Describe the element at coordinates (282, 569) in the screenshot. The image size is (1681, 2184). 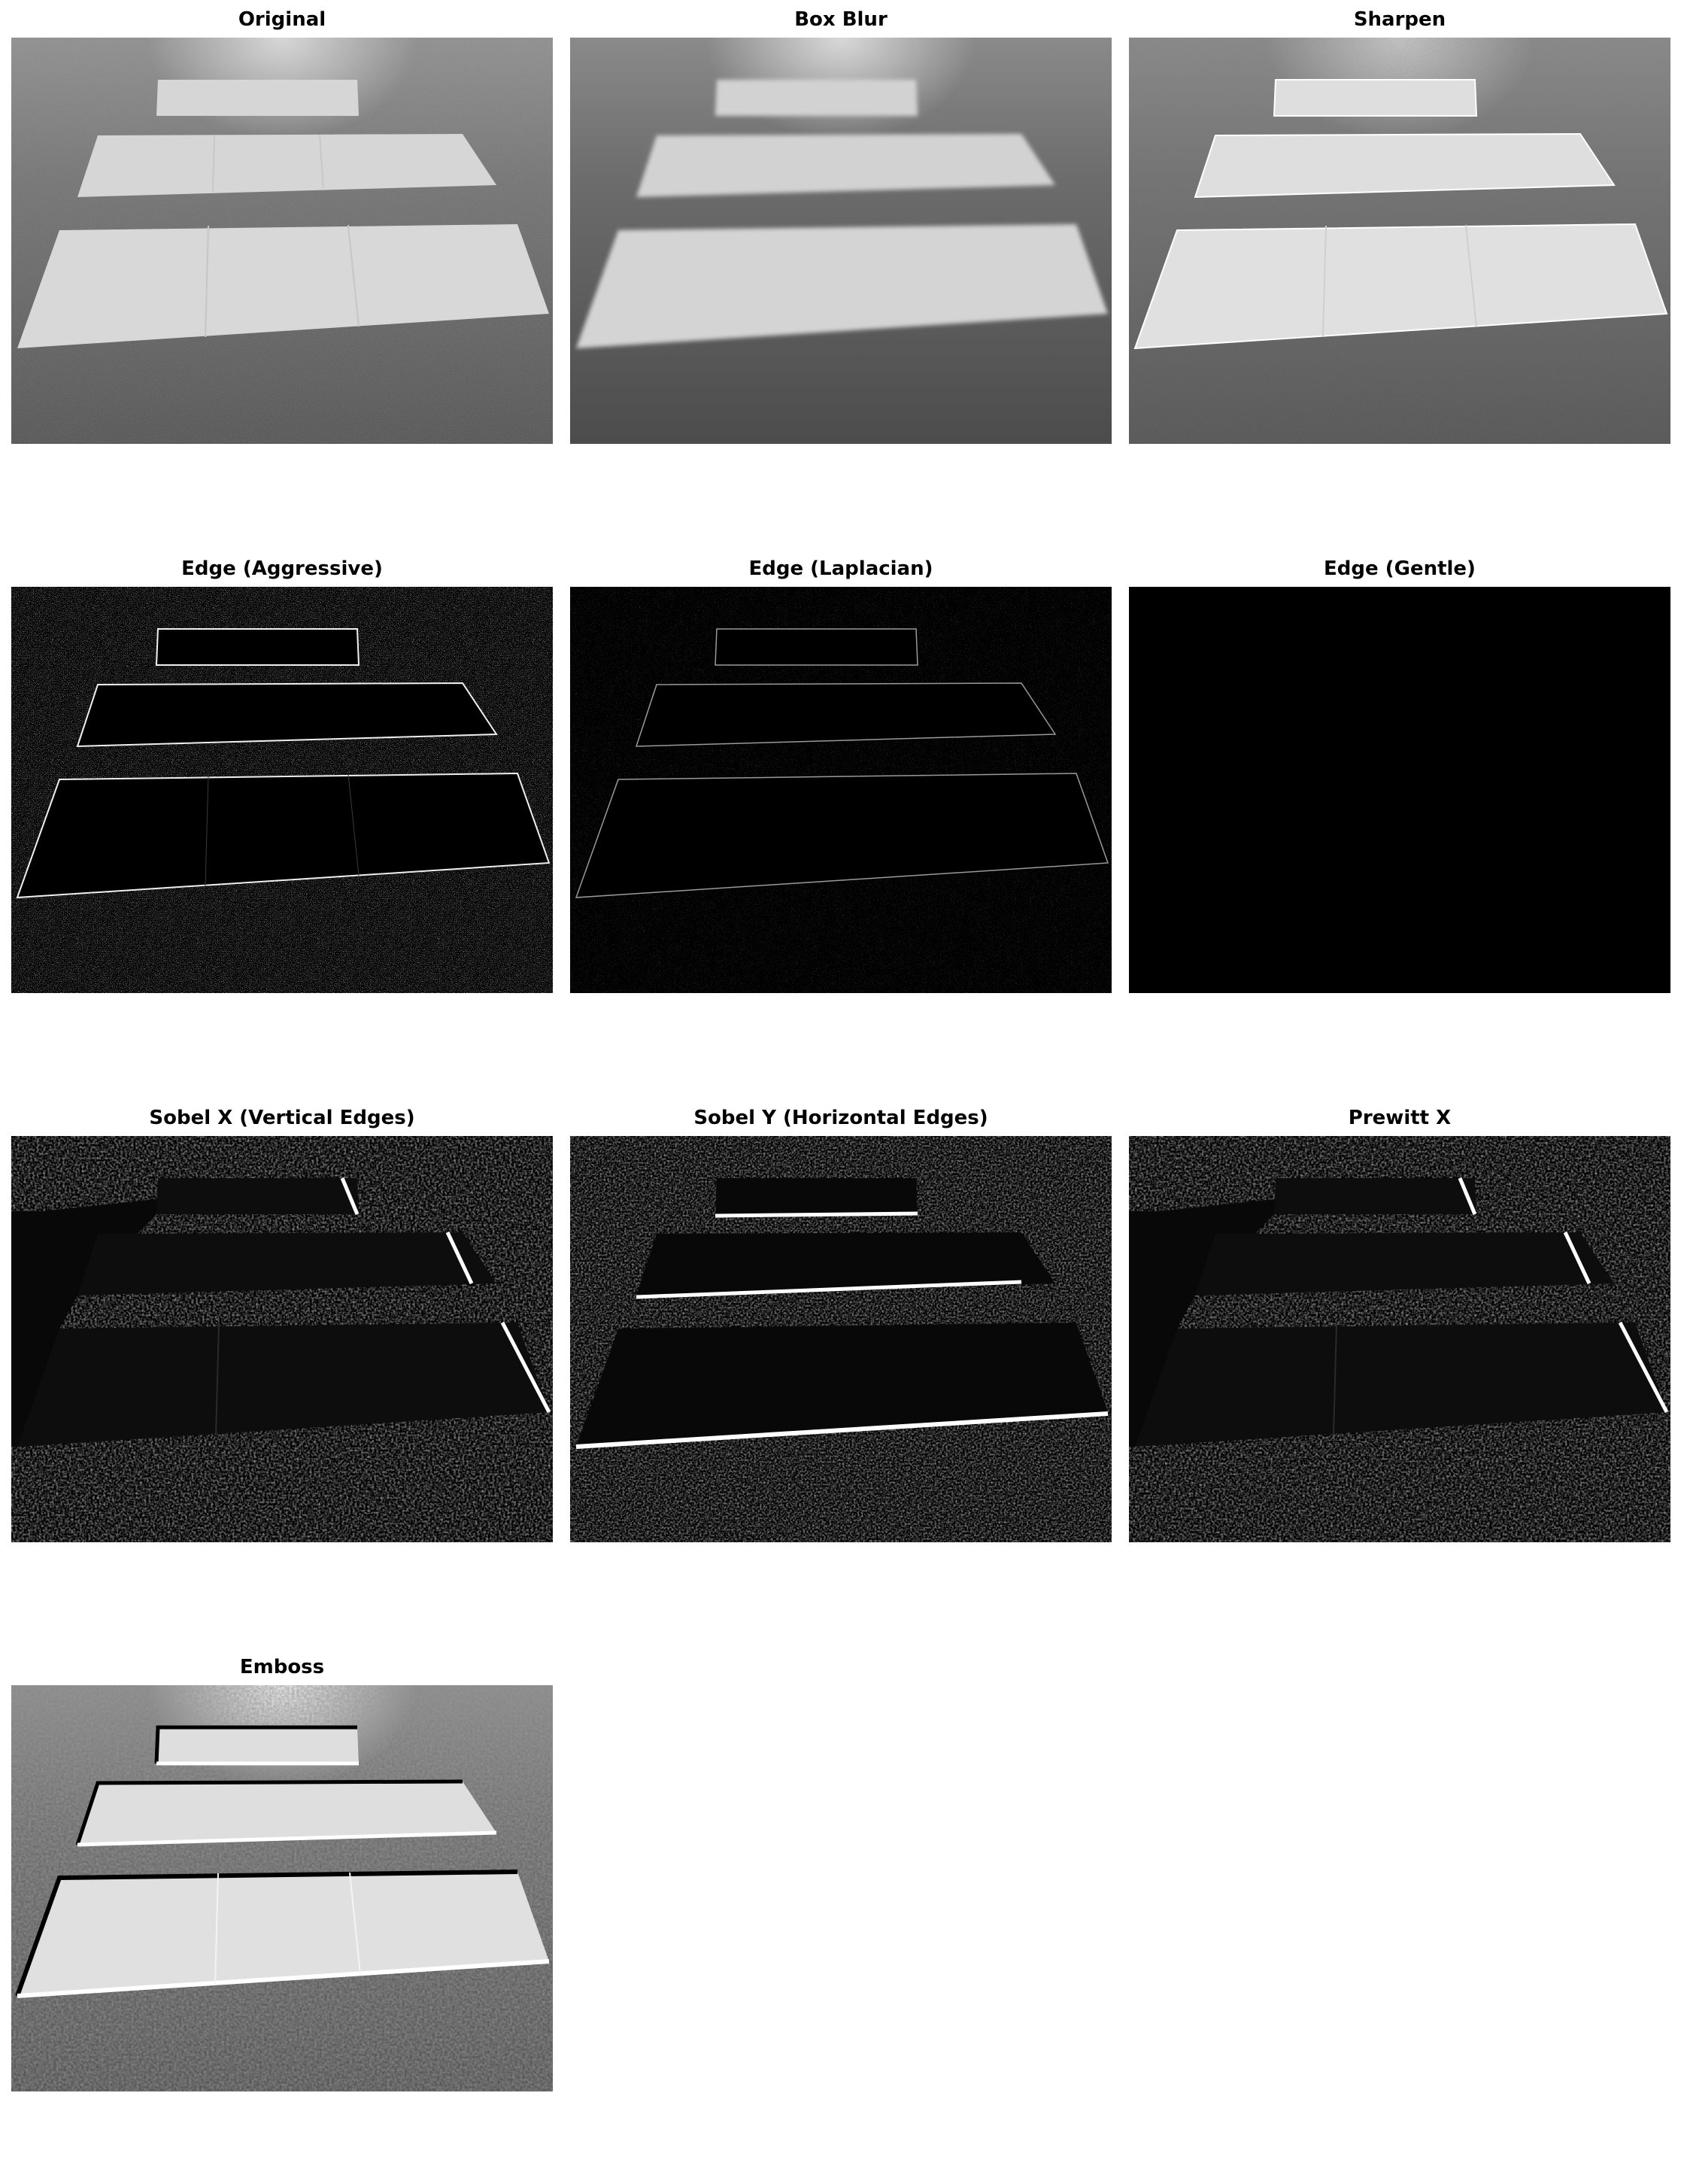
I see `panel-title: Edge (Aggressive)` at that location.